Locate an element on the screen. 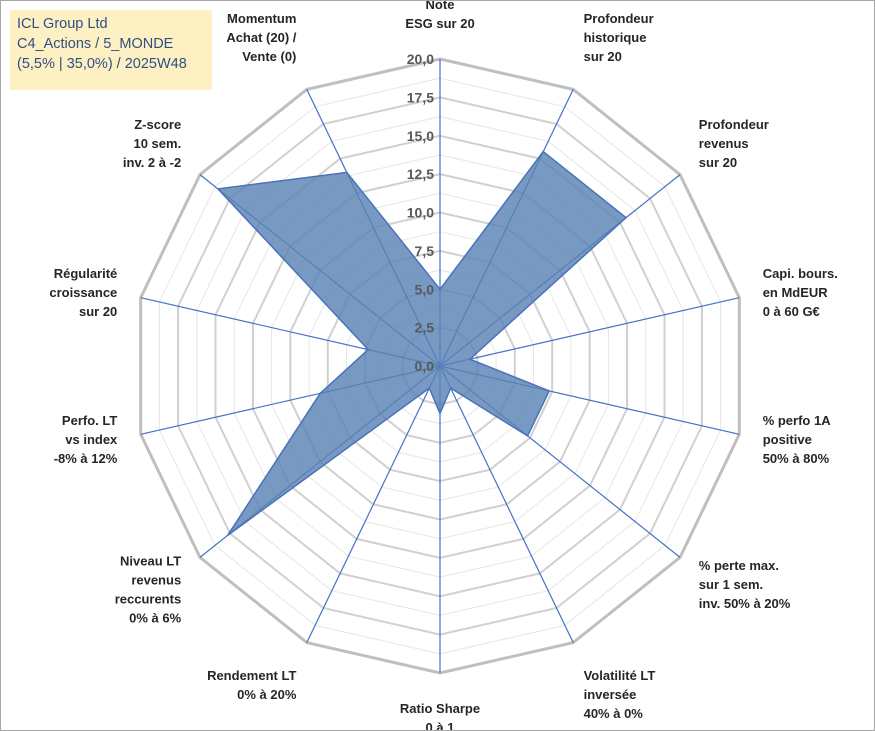 The image size is (875, 731). axis-label-0-line-0: Note is located at coordinates (440, 6).